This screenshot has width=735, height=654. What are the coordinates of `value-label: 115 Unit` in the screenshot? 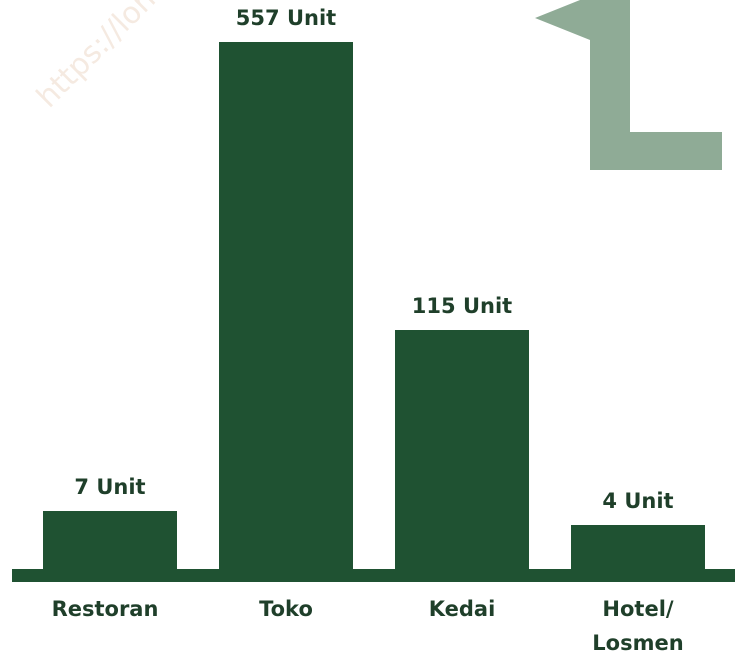 It's located at (462, 306).